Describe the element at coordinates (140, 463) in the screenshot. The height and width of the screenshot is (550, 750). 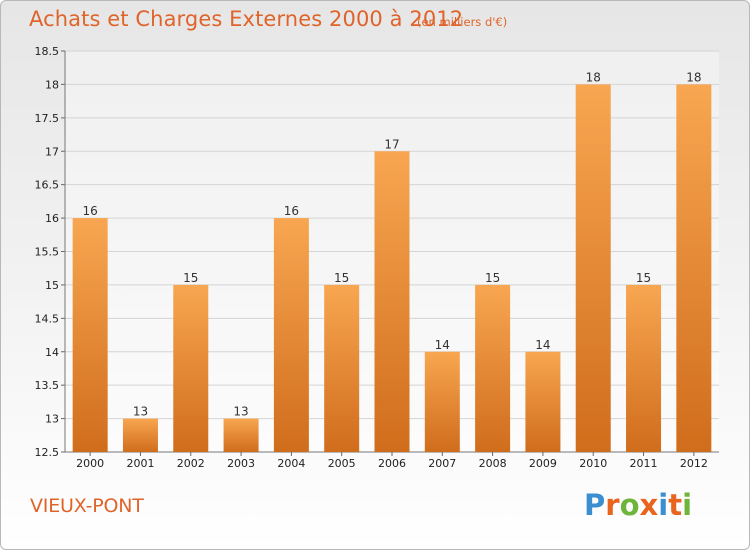
I see `x-tick-label: 2001` at that location.